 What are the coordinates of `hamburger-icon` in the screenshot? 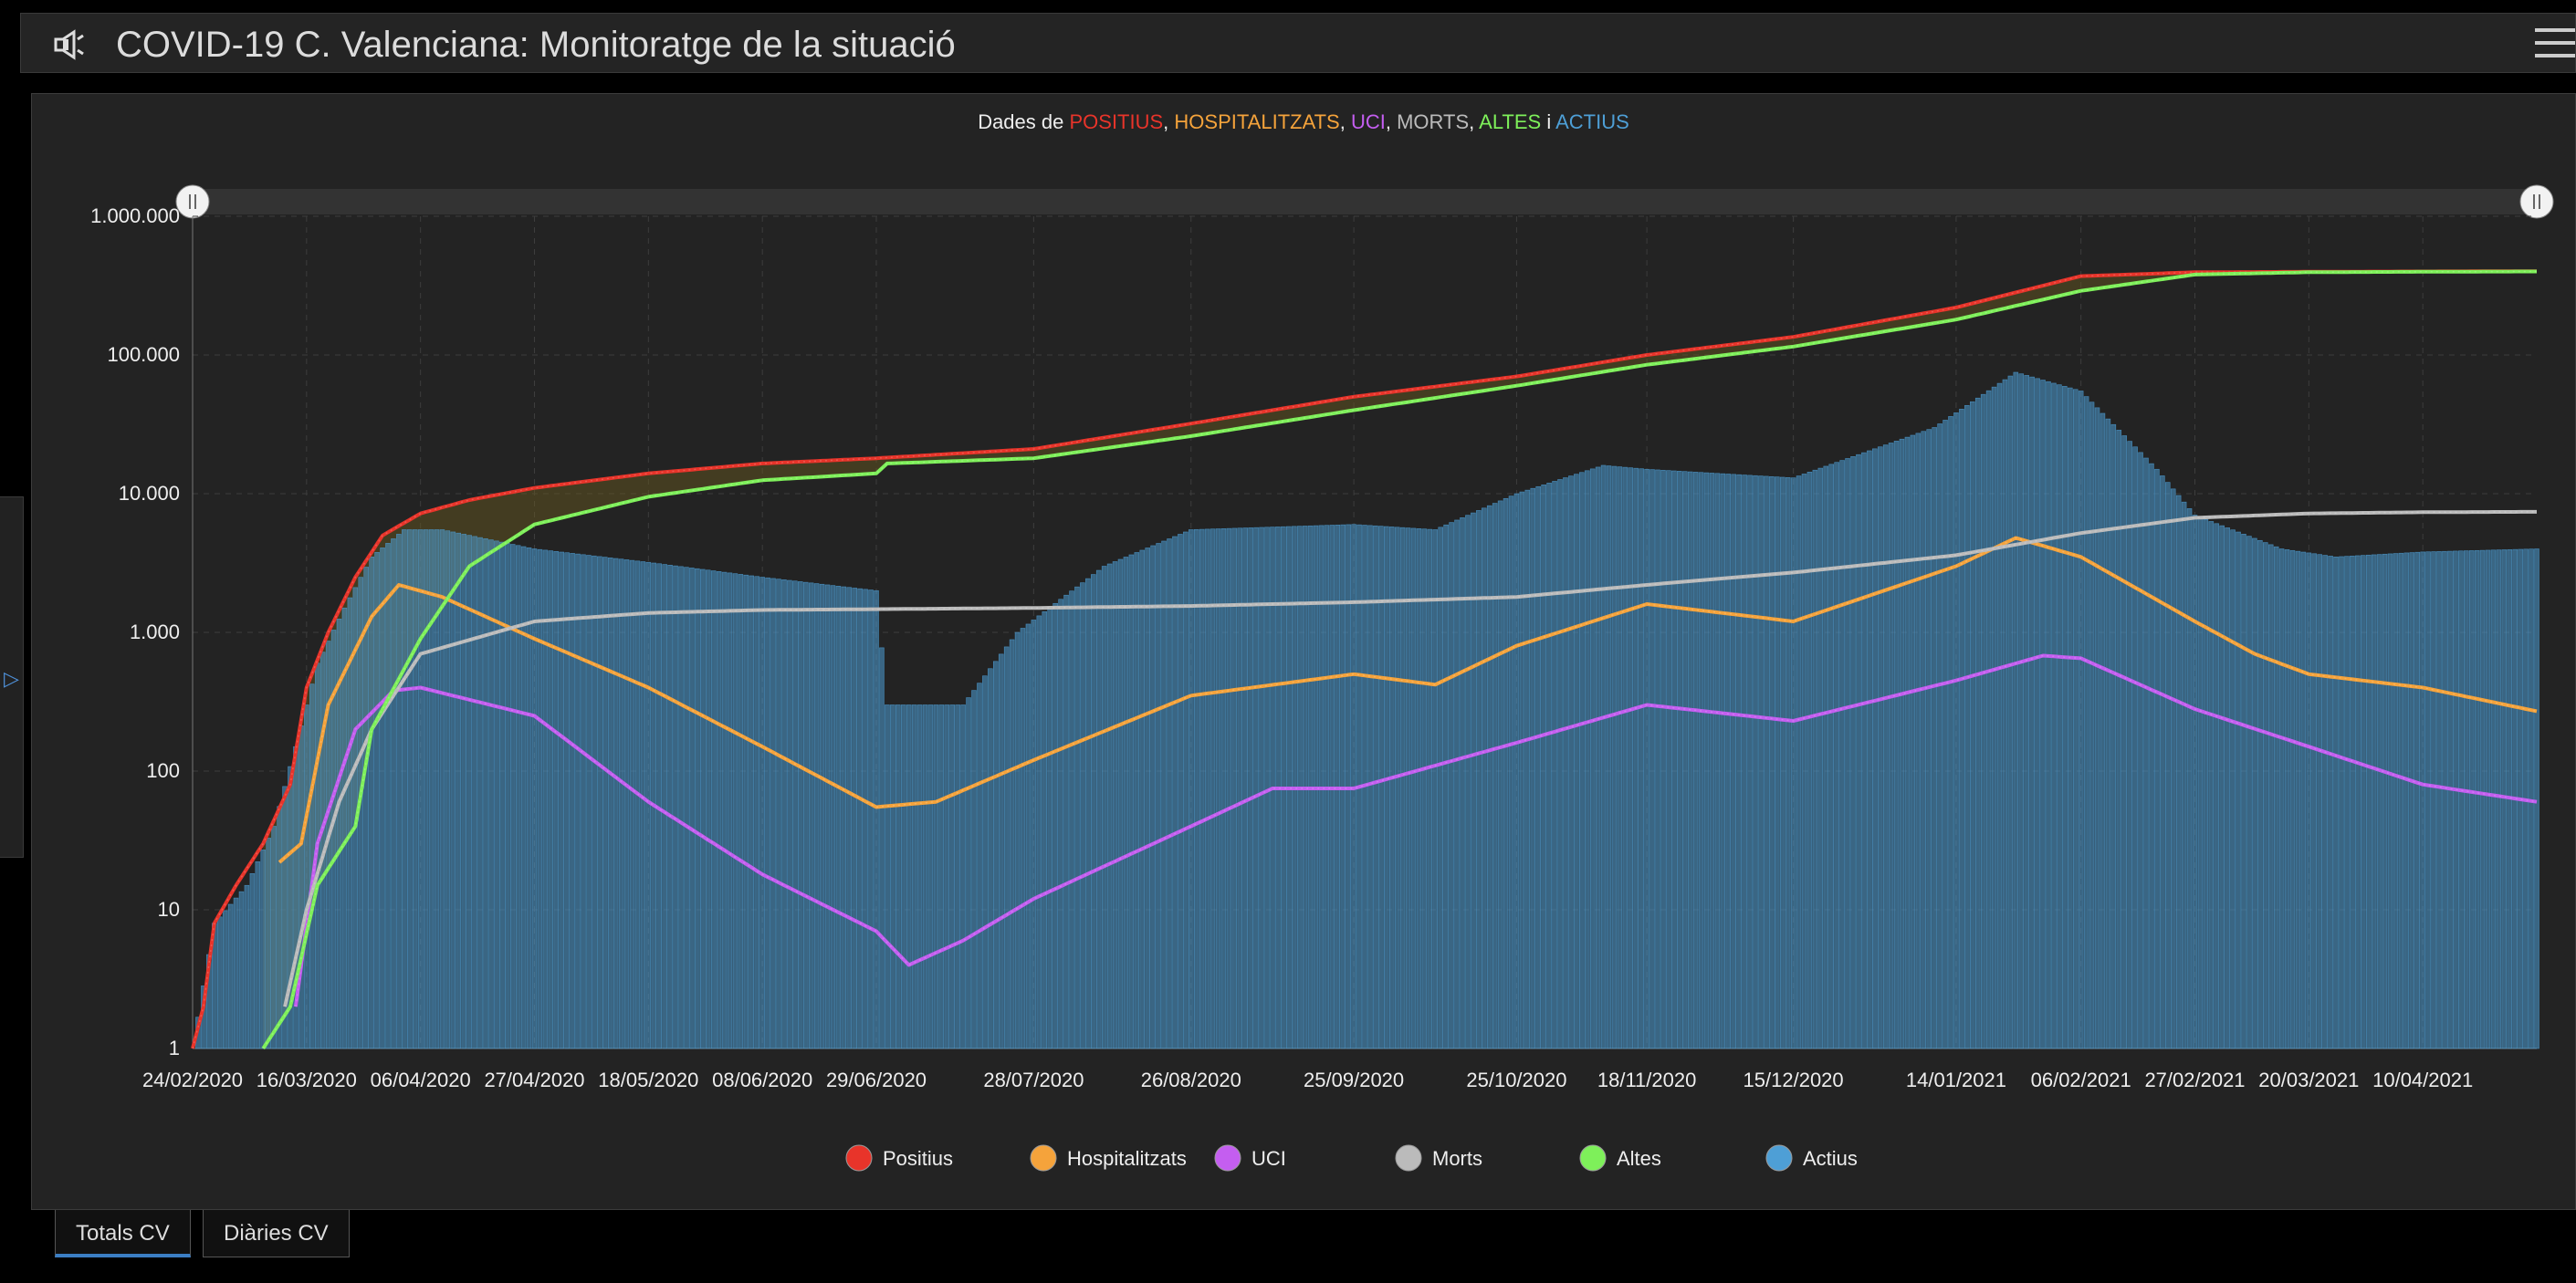 It's located at (2555, 44).